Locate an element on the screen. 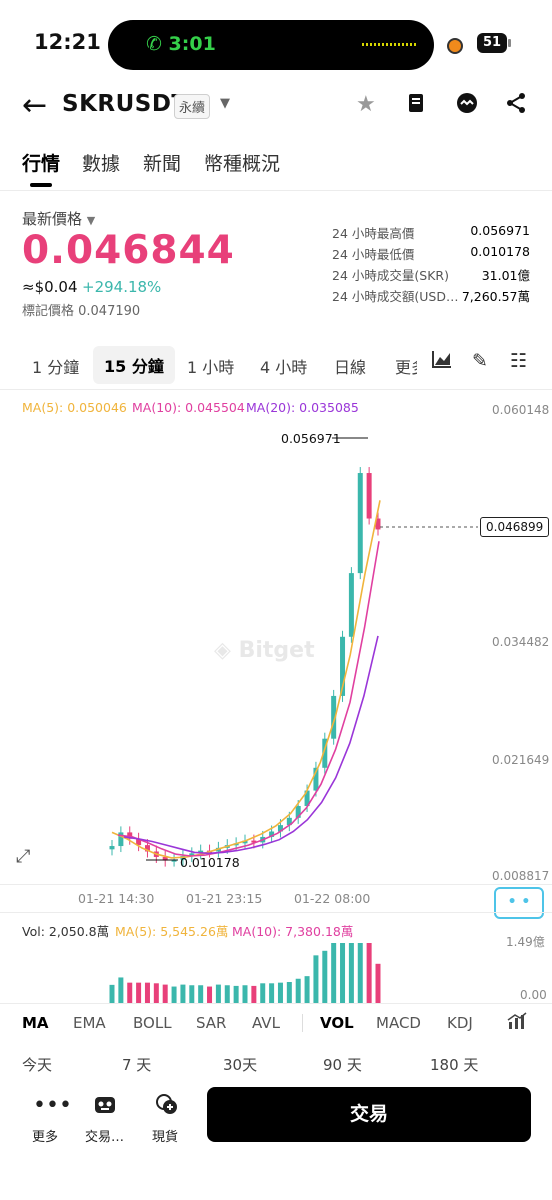  latest-price: 0.046844 is located at coordinates (128, 250).